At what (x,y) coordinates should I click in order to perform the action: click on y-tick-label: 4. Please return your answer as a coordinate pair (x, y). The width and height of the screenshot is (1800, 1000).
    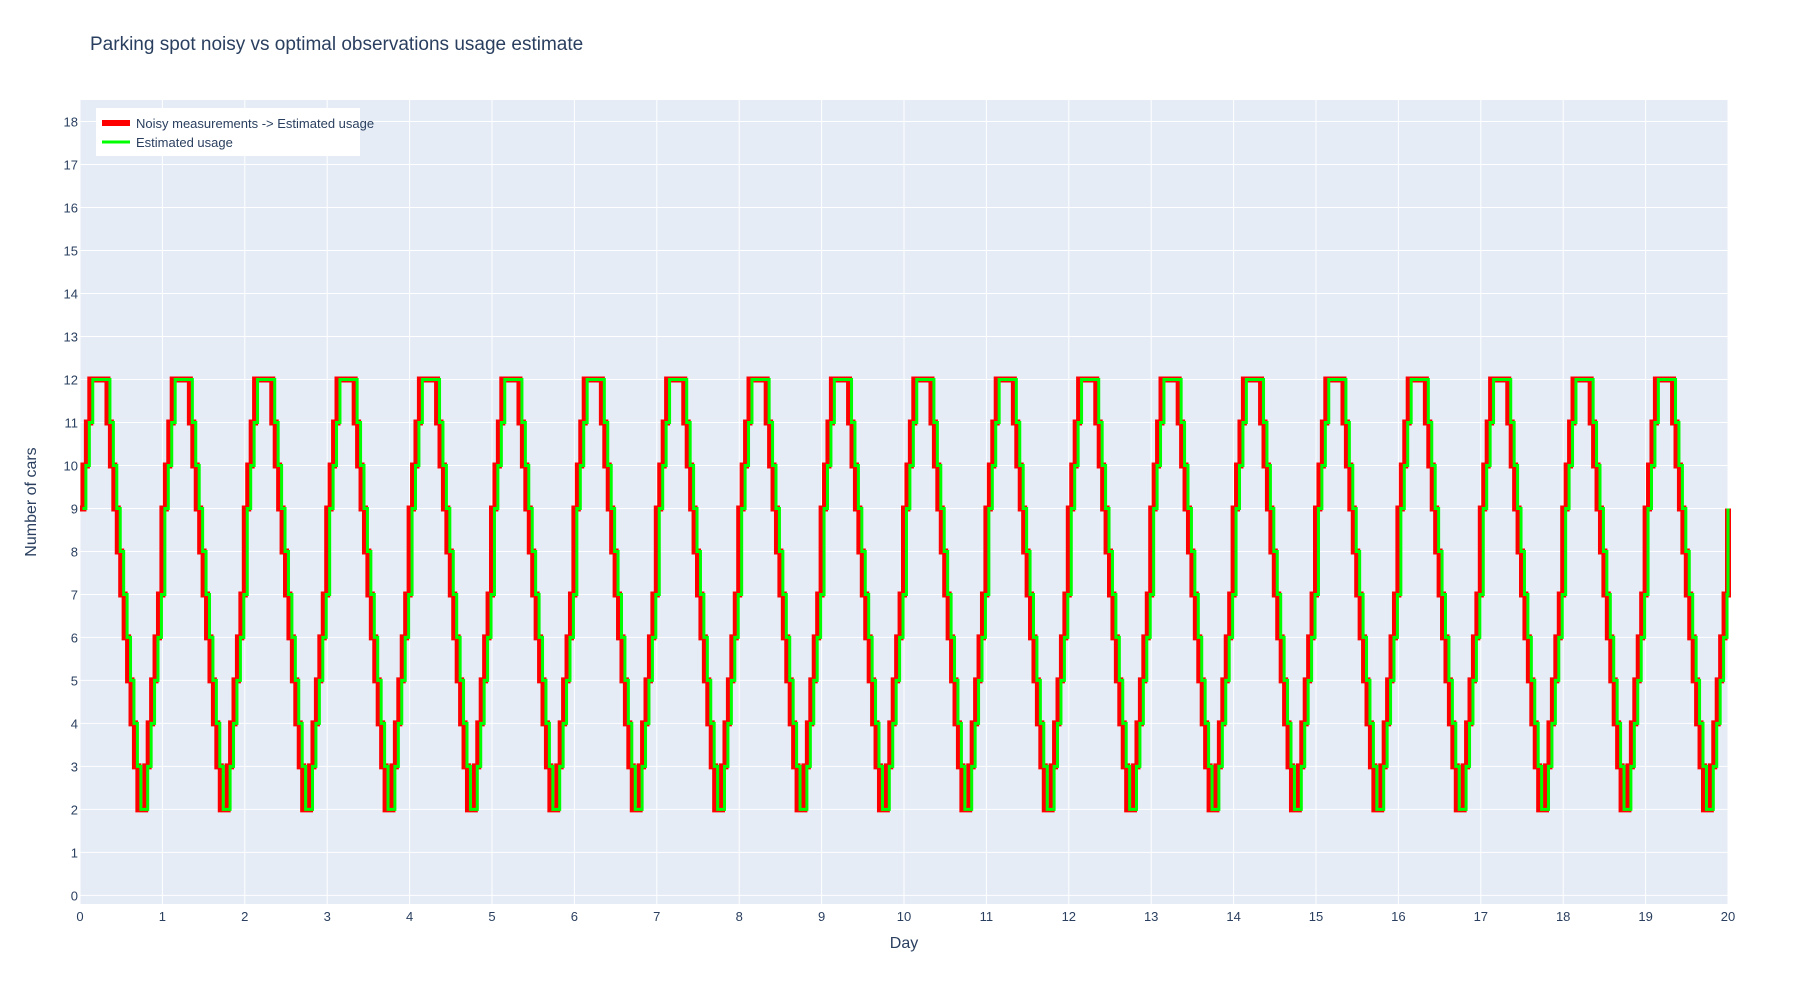
    Looking at the image, I should click on (74, 723).